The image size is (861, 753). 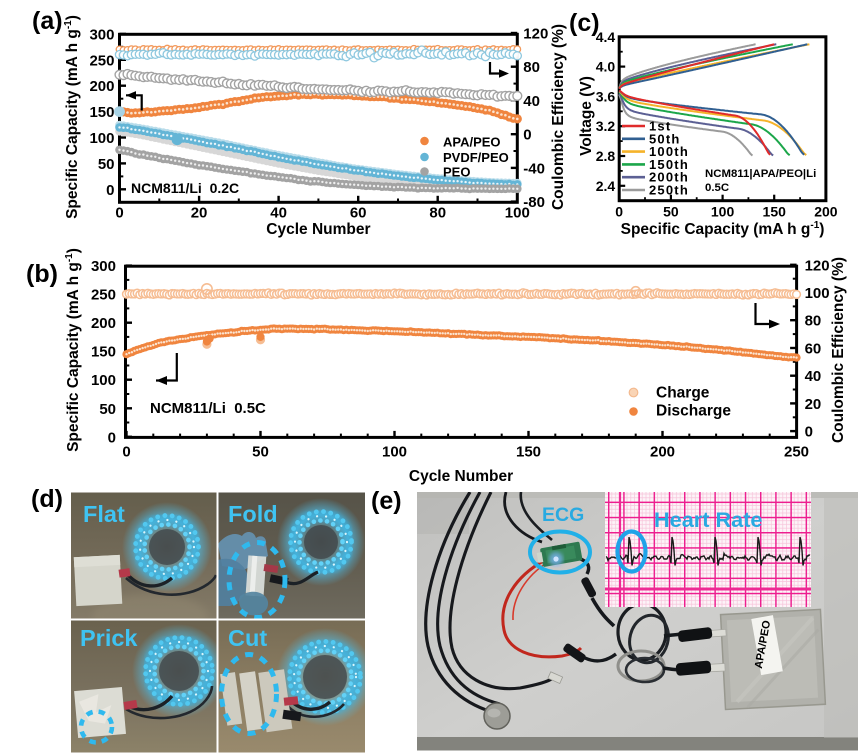 I want to click on svg-text: NCM811/Li 0.2C, so click(x=185, y=188).